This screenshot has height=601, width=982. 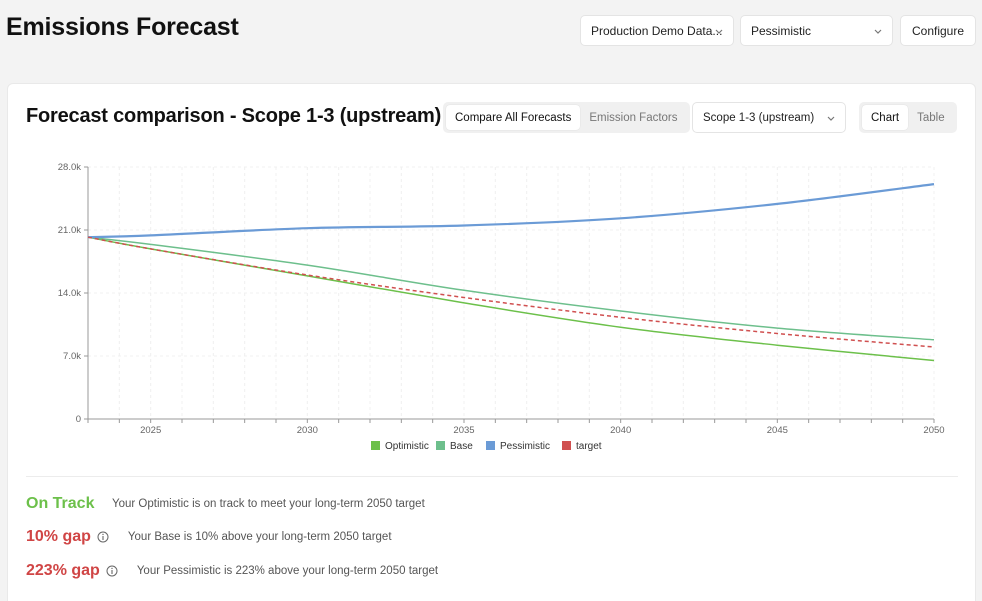 What do you see at coordinates (525, 446) in the screenshot?
I see `legend-label-pessimistic: Pessimistic` at bounding box center [525, 446].